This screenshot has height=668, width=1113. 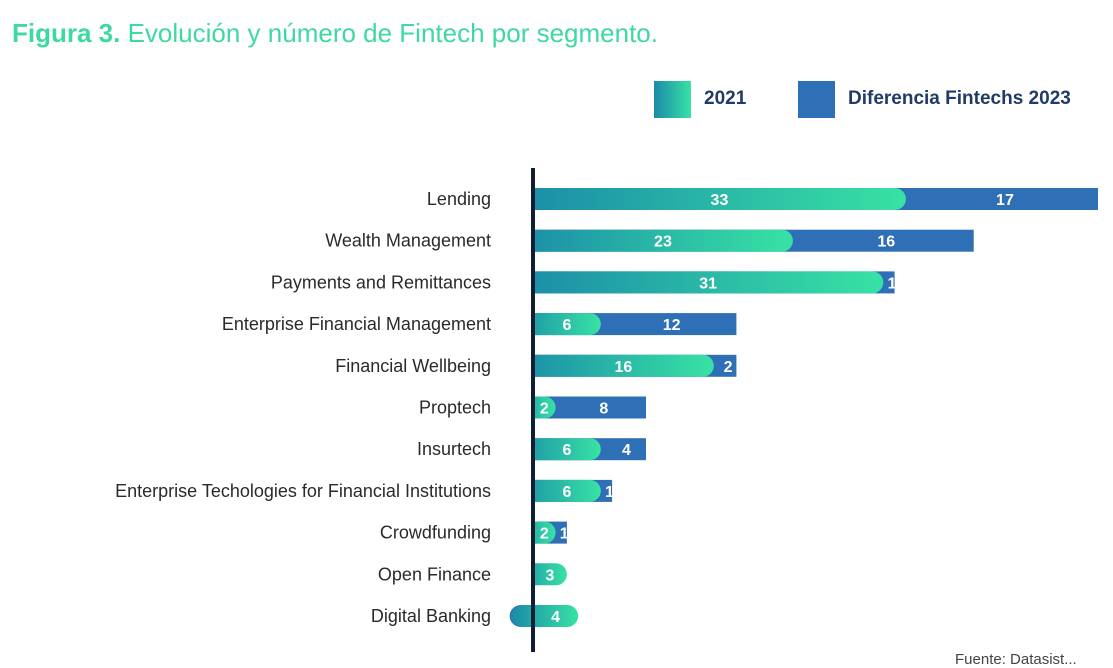 What do you see at coordinates (521, 407) in the screenshot?
I see `axis-mask-proptech` at bounding box center [521, 407].